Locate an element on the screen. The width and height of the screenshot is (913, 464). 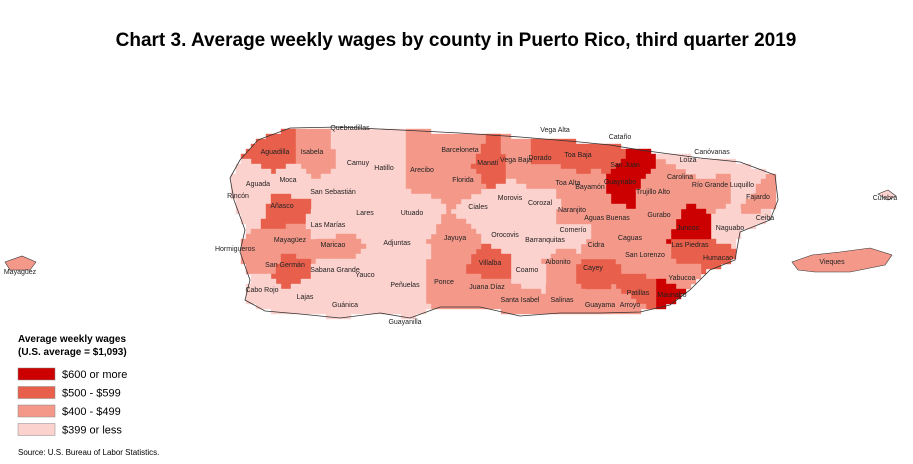
municipality-label: Moca is located at coordinates (287, 180).